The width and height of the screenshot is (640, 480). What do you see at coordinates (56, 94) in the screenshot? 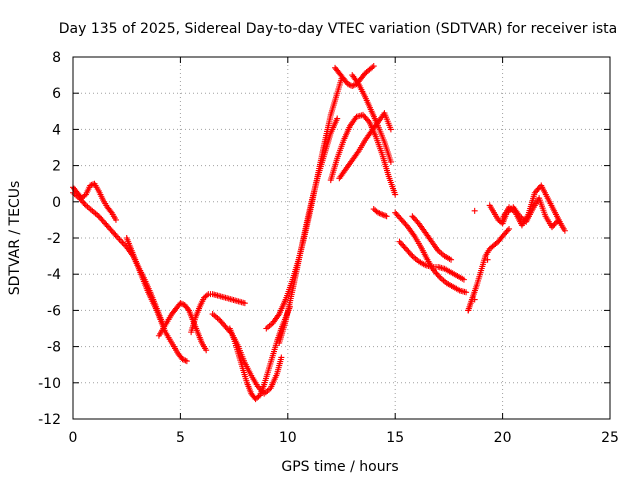
I see `y-tick-label: 6` at bounding box center [56, 94].